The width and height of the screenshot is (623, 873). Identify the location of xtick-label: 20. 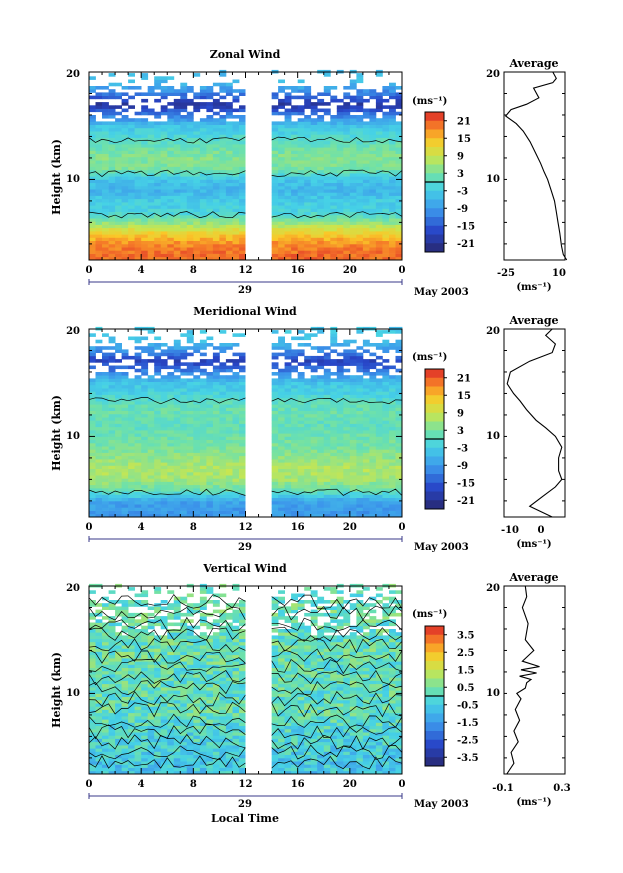
(350, 527).